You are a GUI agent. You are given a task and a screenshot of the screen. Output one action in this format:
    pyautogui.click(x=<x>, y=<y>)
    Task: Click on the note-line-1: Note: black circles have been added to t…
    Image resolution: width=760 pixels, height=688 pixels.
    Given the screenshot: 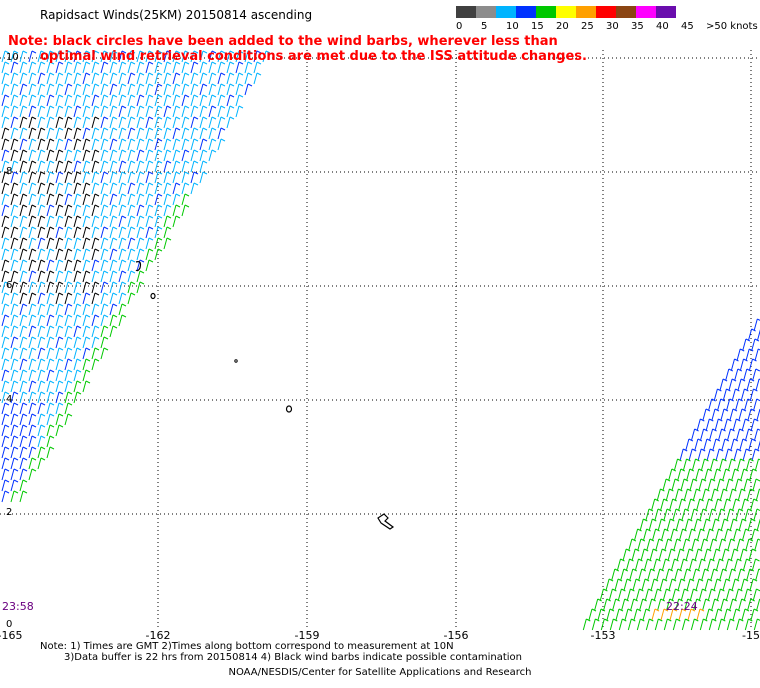 What is the action you would take?
    pyautogui.click(x=283, y=41)
    